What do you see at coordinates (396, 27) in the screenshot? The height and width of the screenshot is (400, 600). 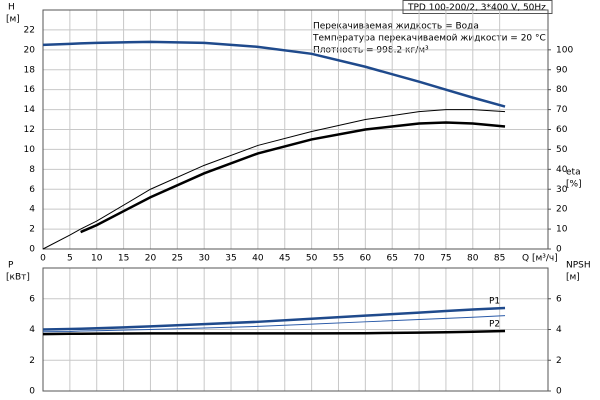 I see `note: Перекачиваемая жидкость = Вода` at bounding box center [396, 27].